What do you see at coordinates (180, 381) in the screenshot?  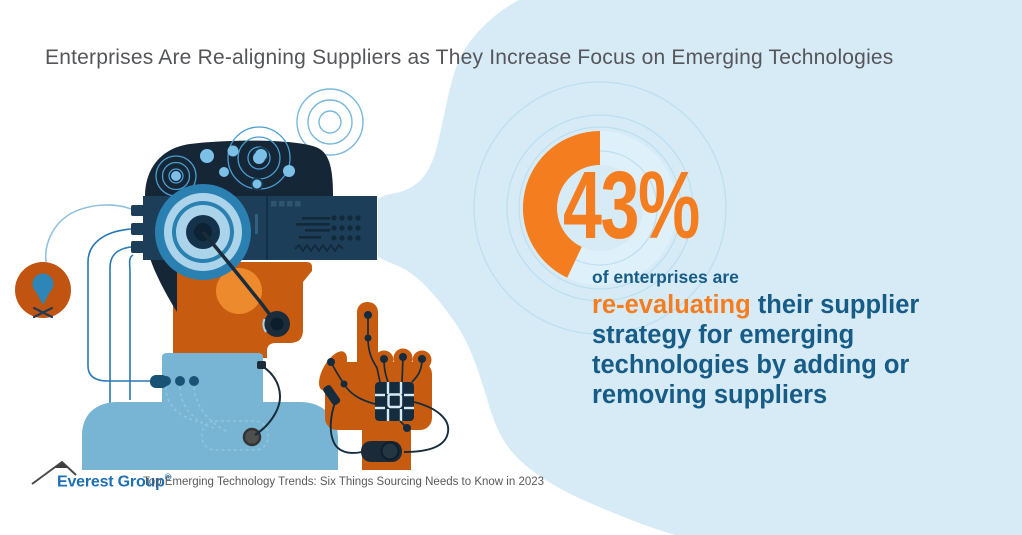 I see `collar-dots` at bounding box center [180, 381].